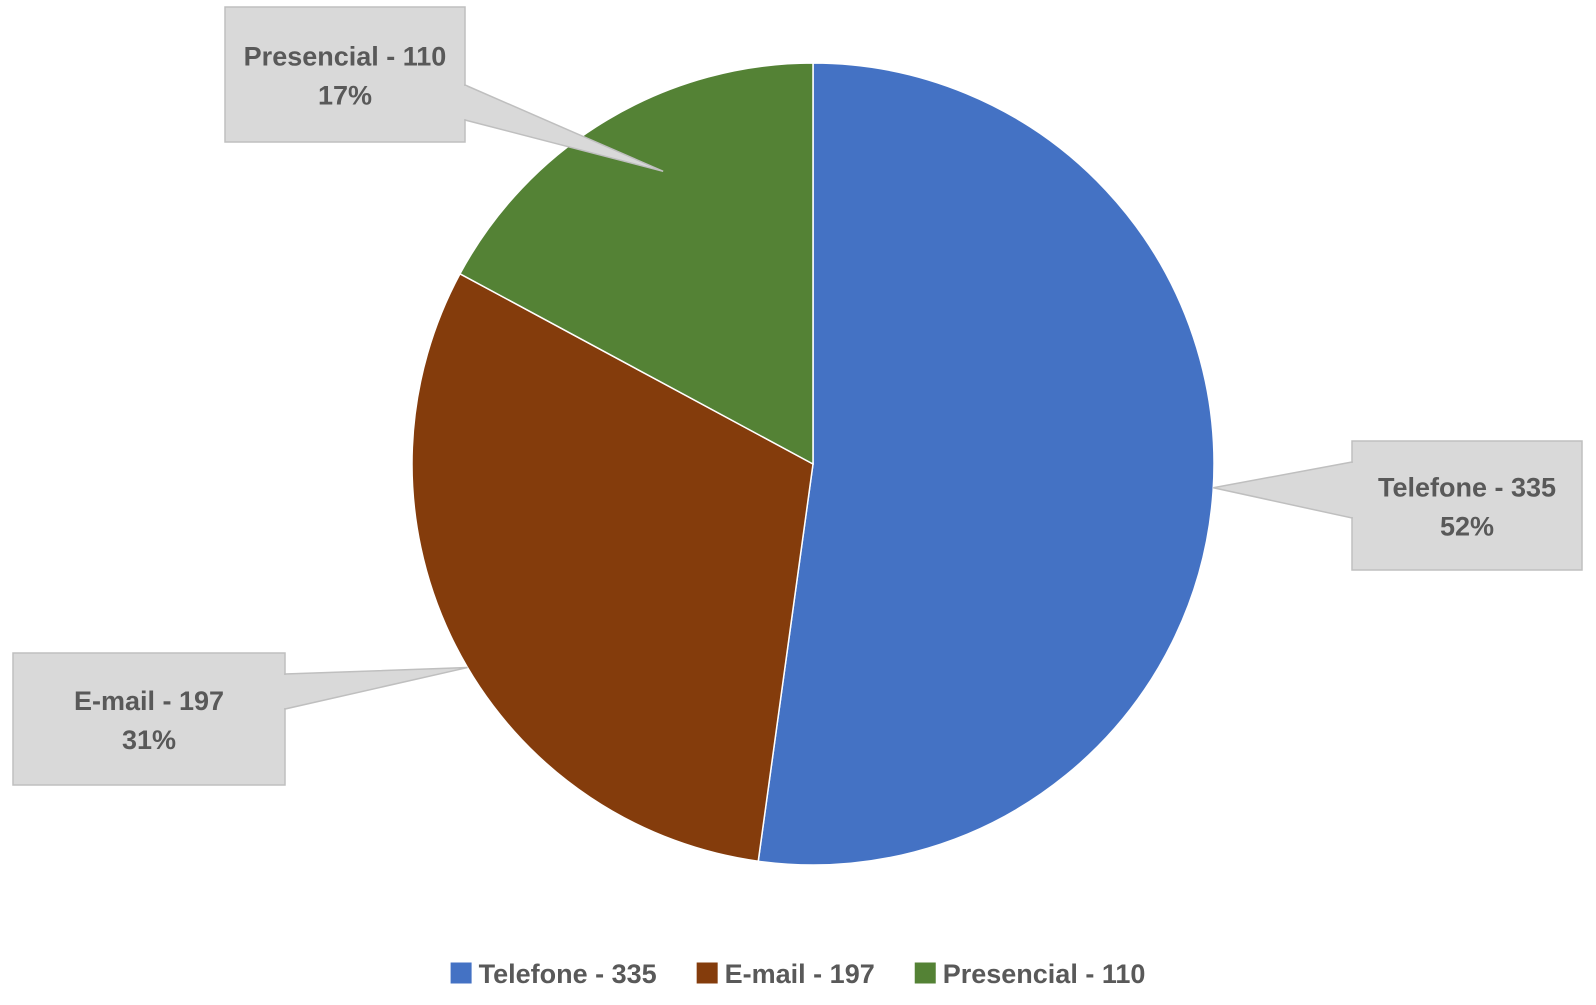 This screenshot has height=1005, width=1596. What do you see at coordinates (1044, 974) in the screenshot?
I see `legend-label: Presencial - 110` at bounding box center [1044, 974].